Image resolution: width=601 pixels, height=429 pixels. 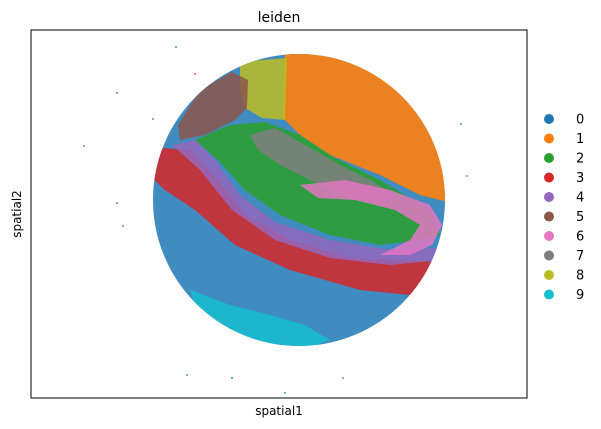 What do you see at coordinates (580, 295) in the screenshot?
I see `legend-label-9: 9` at bounding box center [580, 295].